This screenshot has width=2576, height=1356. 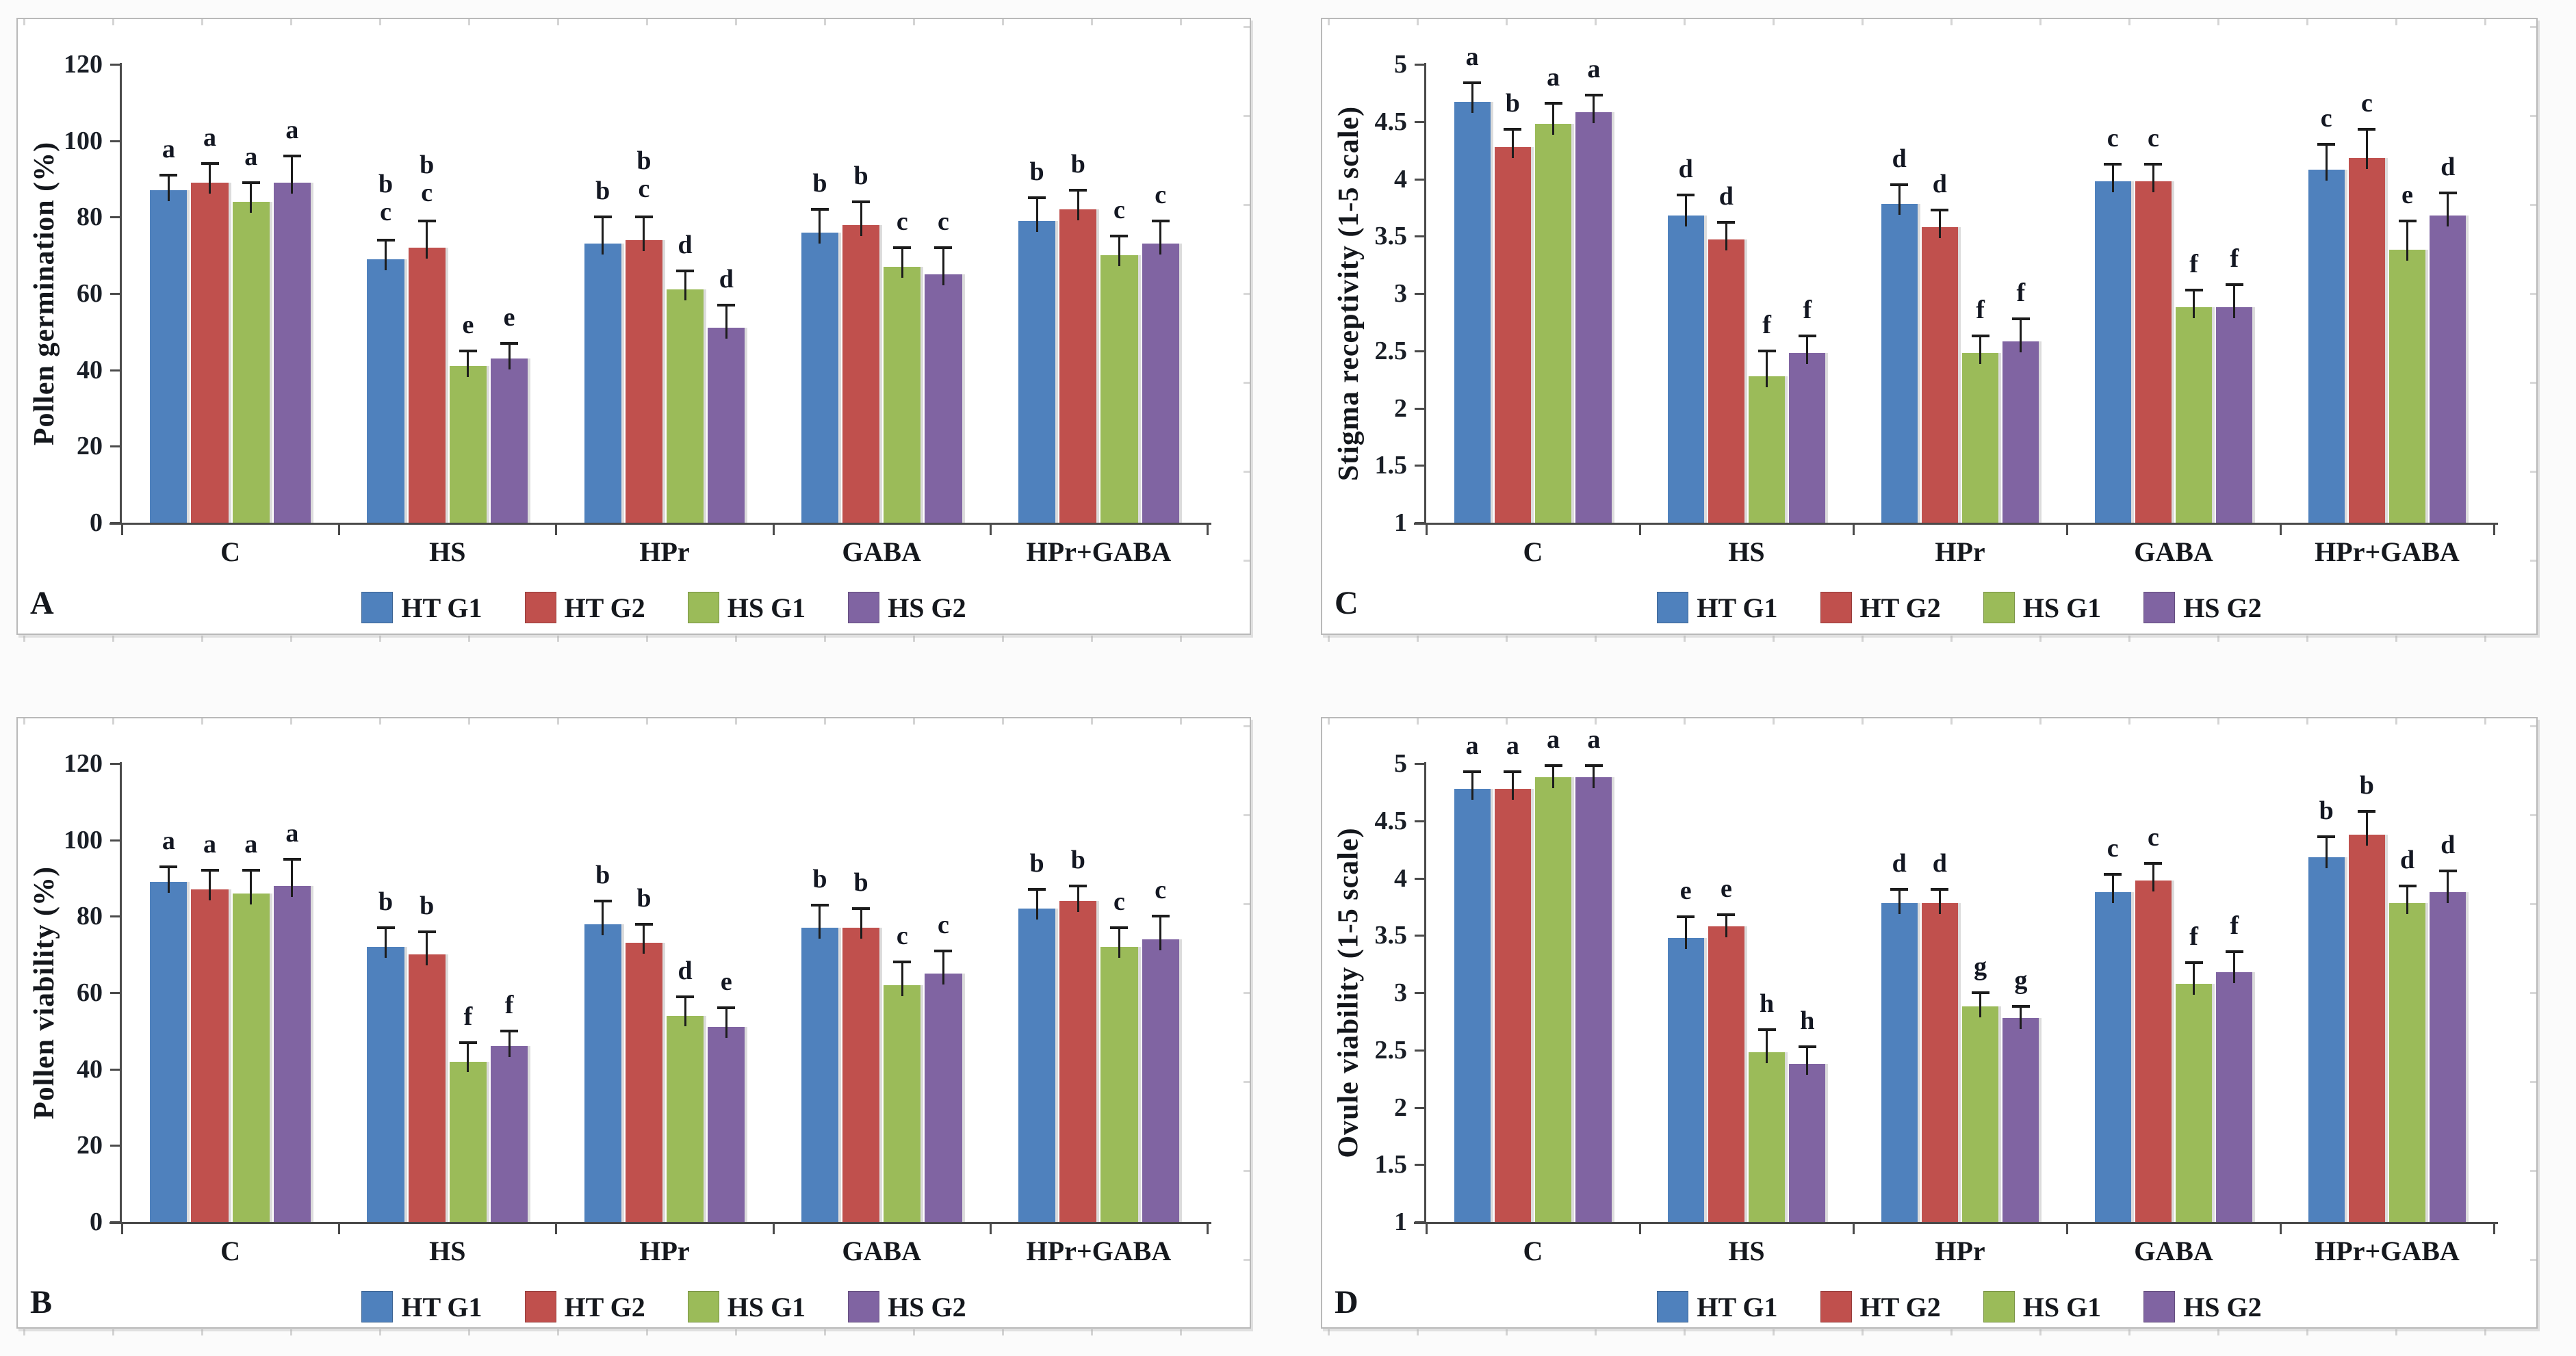 What do you see at coordinates (2062, 1306) in the screenshot?
I see `legend-label: HS G1` at bounding box center [2062, 1306].